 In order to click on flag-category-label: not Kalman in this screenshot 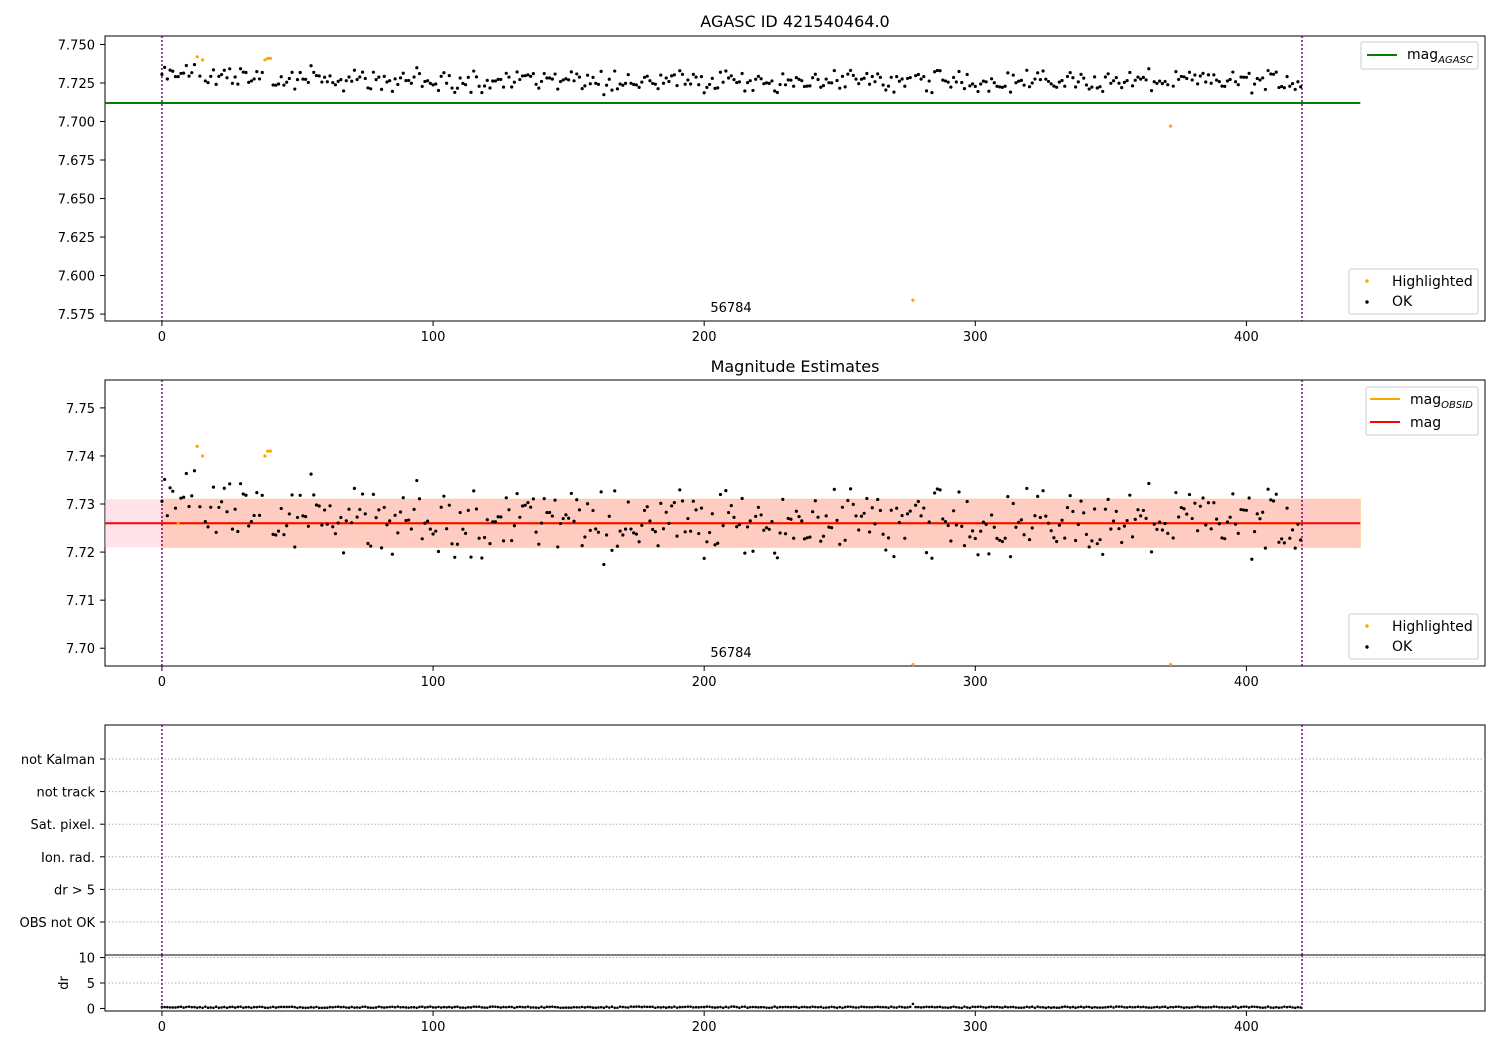, I will do `click(58, 760)`.